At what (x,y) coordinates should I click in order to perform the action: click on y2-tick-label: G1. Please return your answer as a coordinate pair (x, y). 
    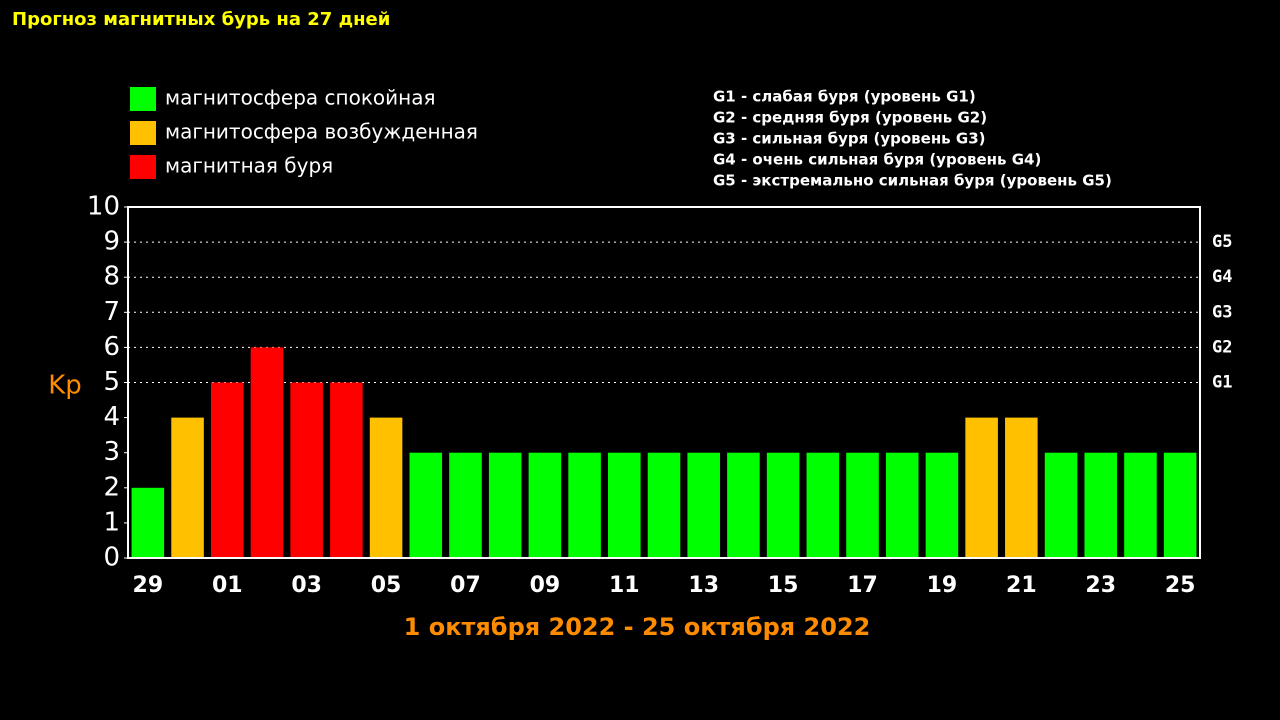
    Looking at the image, I should click on (1222, 383).